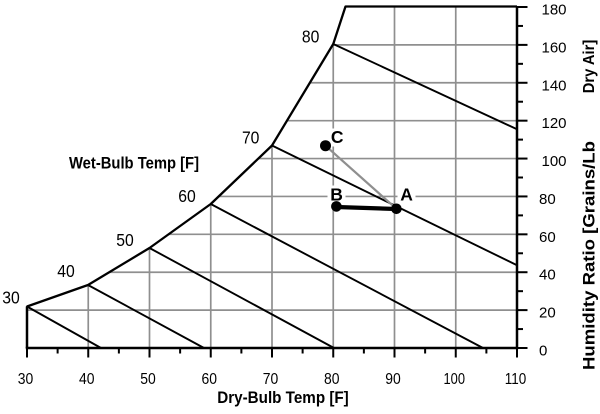  I want to click on svg-text: 110, so click(516, 379).